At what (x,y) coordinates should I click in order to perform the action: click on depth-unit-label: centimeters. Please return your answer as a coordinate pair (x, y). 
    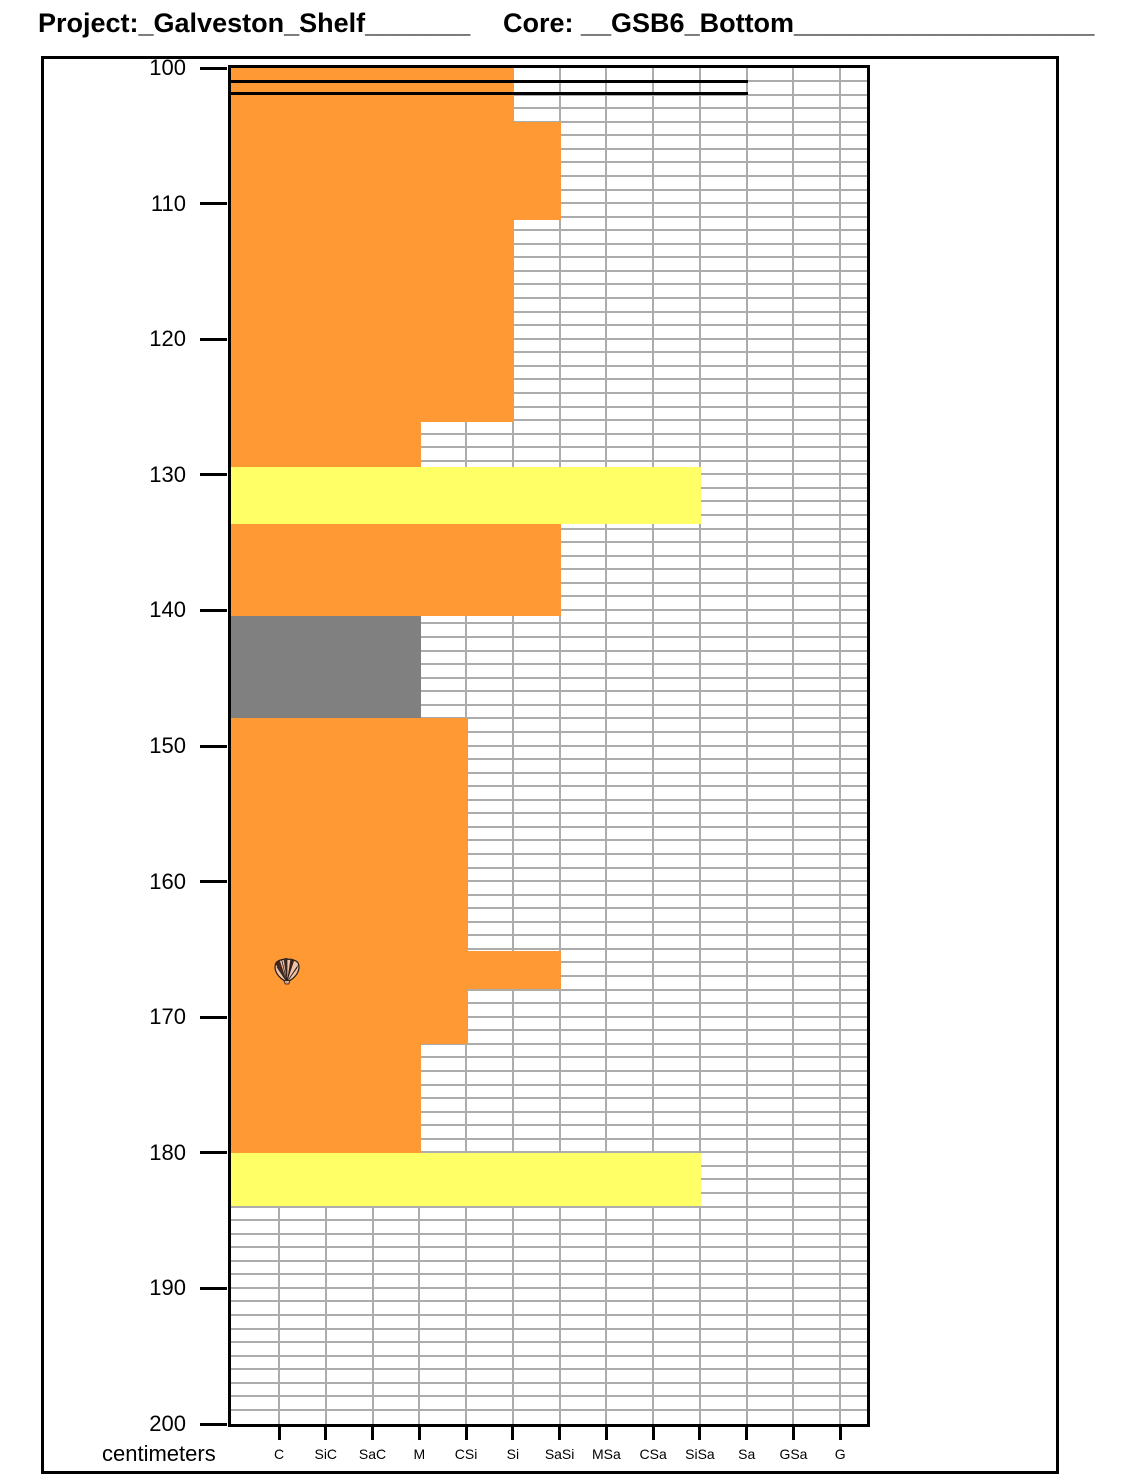
    Looking at the image, I should click on (159, 1453).